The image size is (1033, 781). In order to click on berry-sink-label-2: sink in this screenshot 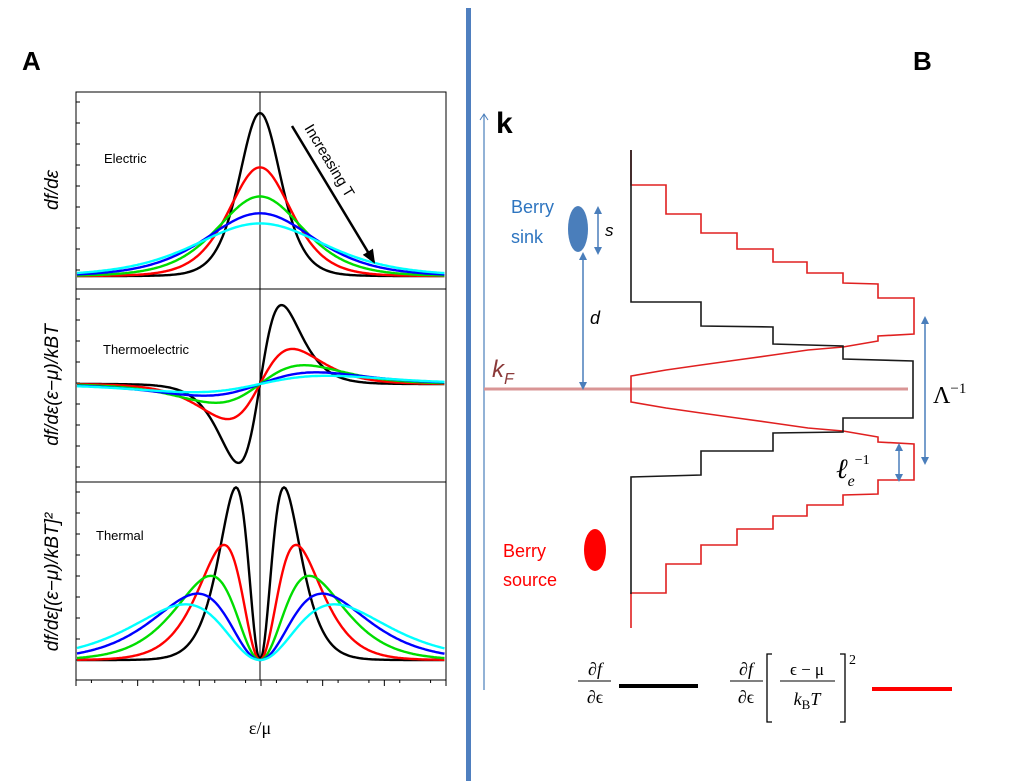, I will do `click(527, 237)`.